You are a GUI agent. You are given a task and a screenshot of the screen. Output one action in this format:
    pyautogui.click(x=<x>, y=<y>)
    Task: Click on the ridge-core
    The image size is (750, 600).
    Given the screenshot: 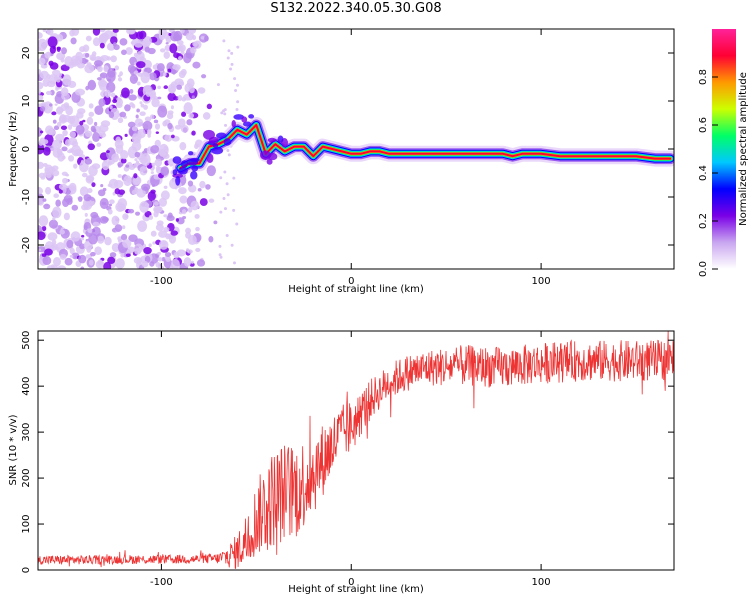 What is the action you would take?
    pyautogui.click(x=425, y=147)
    